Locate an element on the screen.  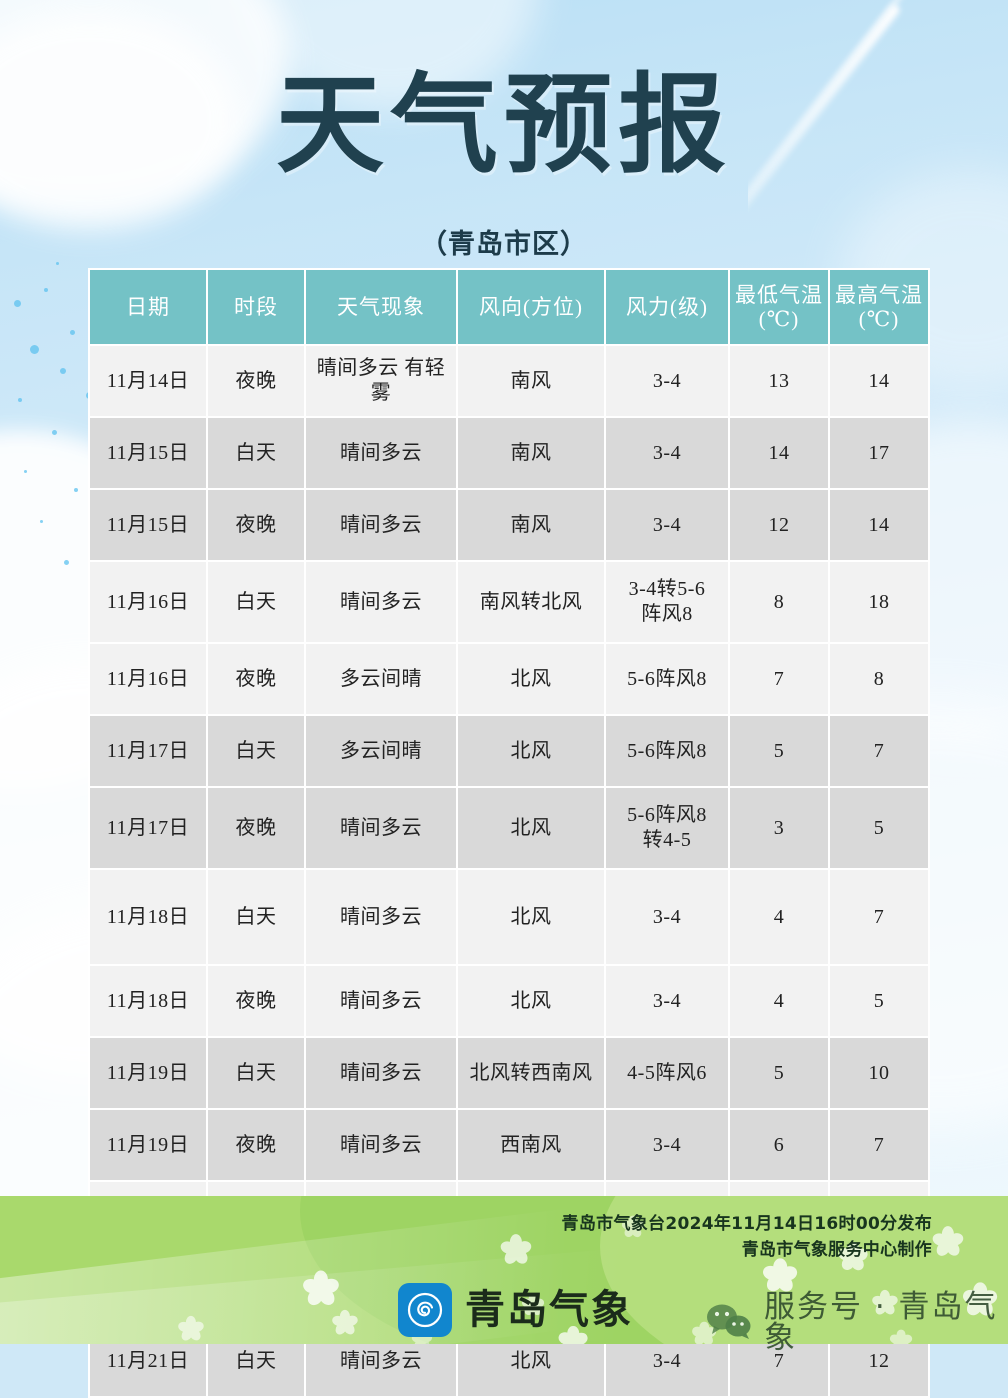
qingdao-weather-logo-icon is located at coordinates (425, 1310).